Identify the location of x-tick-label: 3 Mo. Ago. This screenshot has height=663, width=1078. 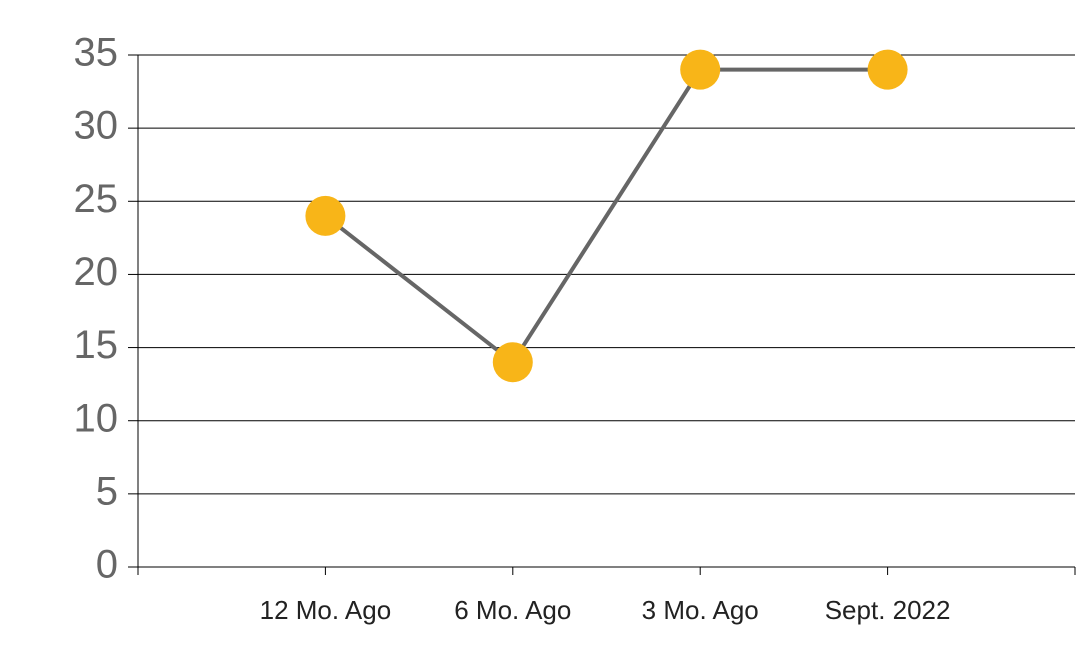
(700, 610).